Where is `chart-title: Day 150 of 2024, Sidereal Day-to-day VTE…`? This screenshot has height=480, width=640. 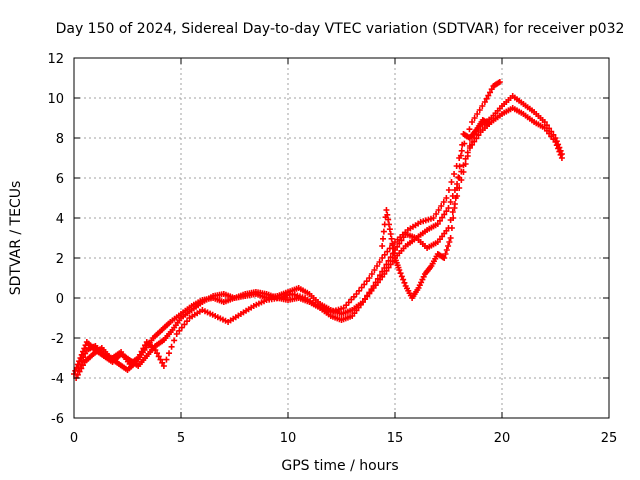 chart-title: Day 150 of 2024, Sidereal Day-to-day VTE… is located at coordinates (340, 29).